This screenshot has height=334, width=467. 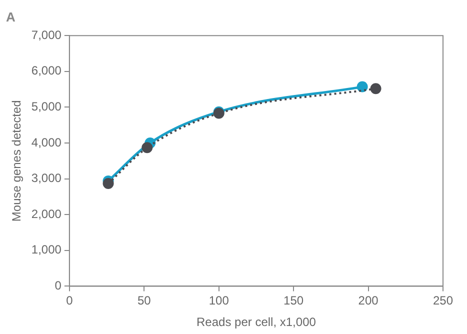 I want to click on y-tick-label: 1,000, so click(x=46, y=249).